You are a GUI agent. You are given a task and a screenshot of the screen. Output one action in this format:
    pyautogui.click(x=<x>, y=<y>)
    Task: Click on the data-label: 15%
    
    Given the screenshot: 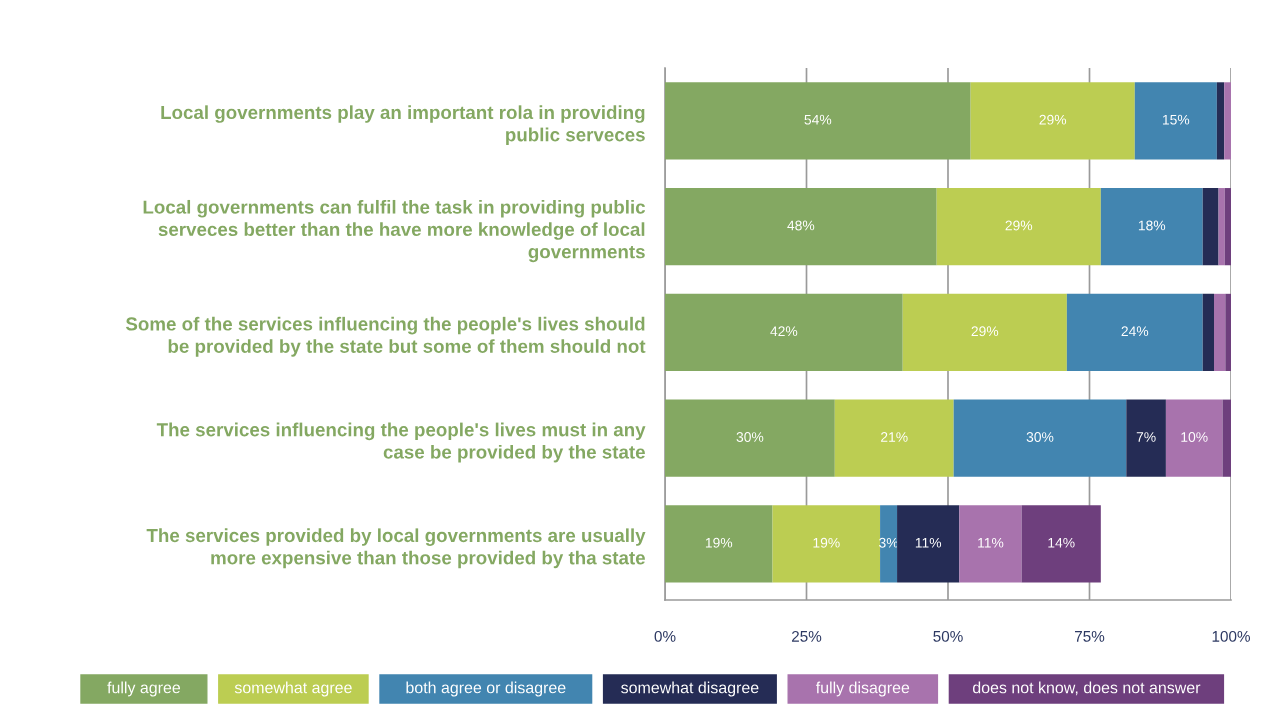 What is the action you would take?
    pyautogui.click(x=1176, y=119)
    